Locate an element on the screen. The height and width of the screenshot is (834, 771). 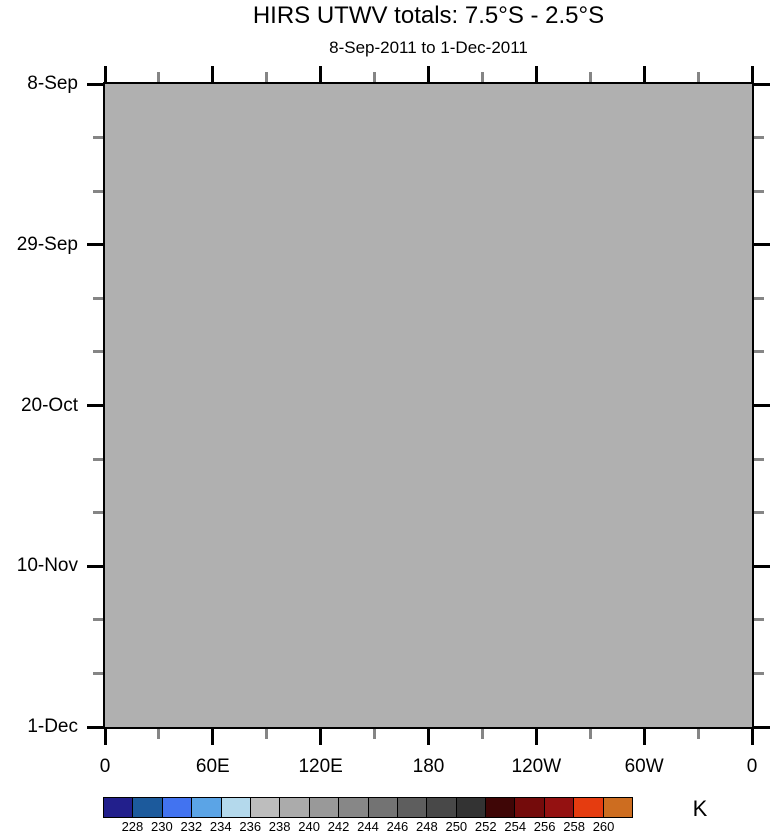
colorbar-tick-label: 260 is located at coordinates (603, 826).